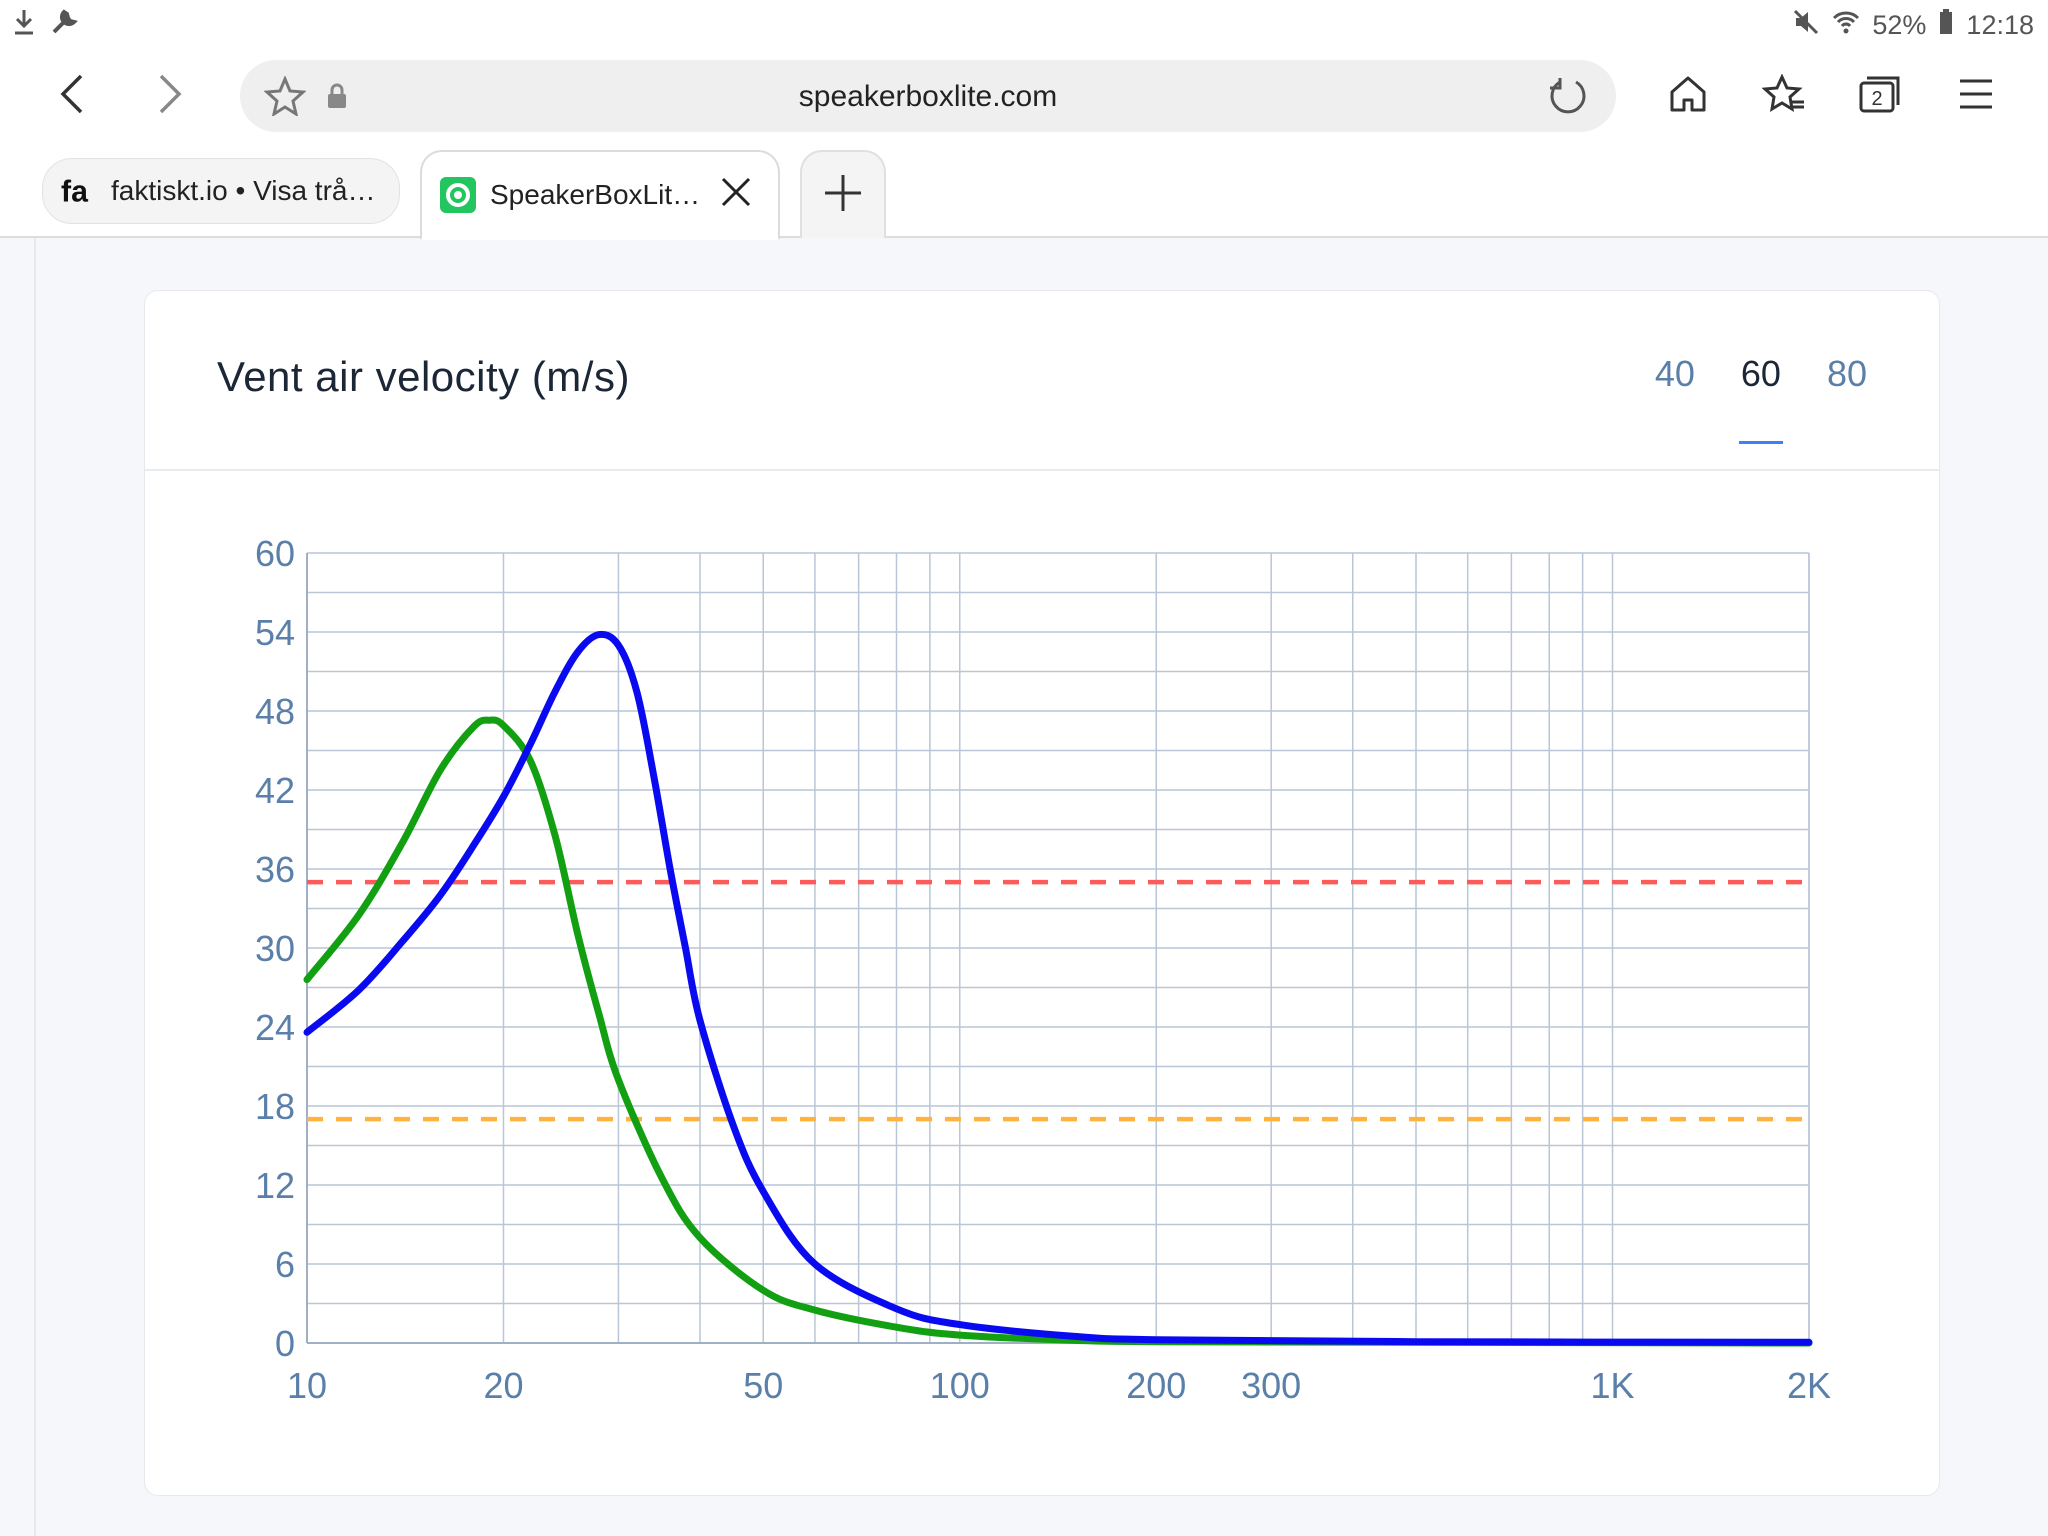 The height and width of the screenshot is (1536, 2048). Describe the element at coordinates (1024, 24) in the screenshot. I see `status-bar: 52% 12:18` at that location.